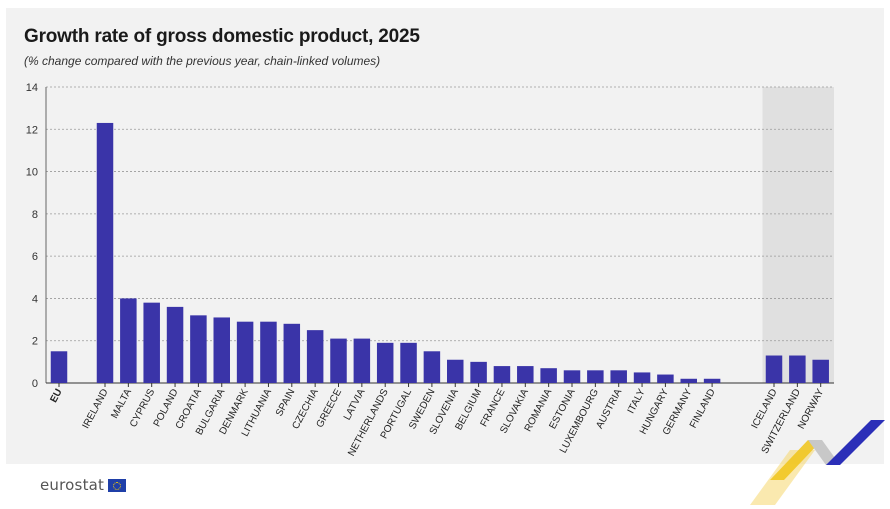 The width and height of the screenshot is (890, 509). Describe the element at coordinates (59, 367) in the screenshot. I see `bar-eu` at that location.